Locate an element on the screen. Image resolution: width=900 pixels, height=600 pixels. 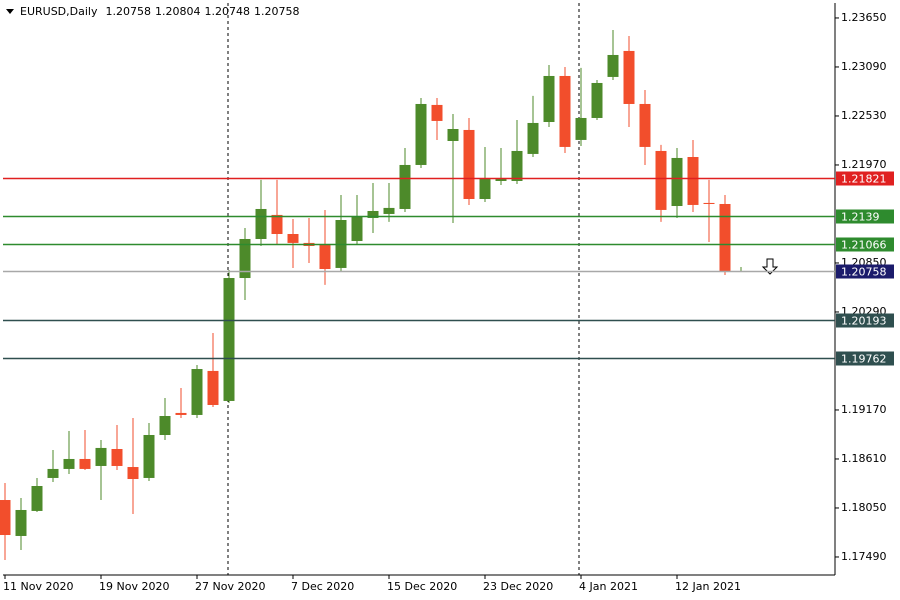
sell-arrow is located at coordinates (770, 266).